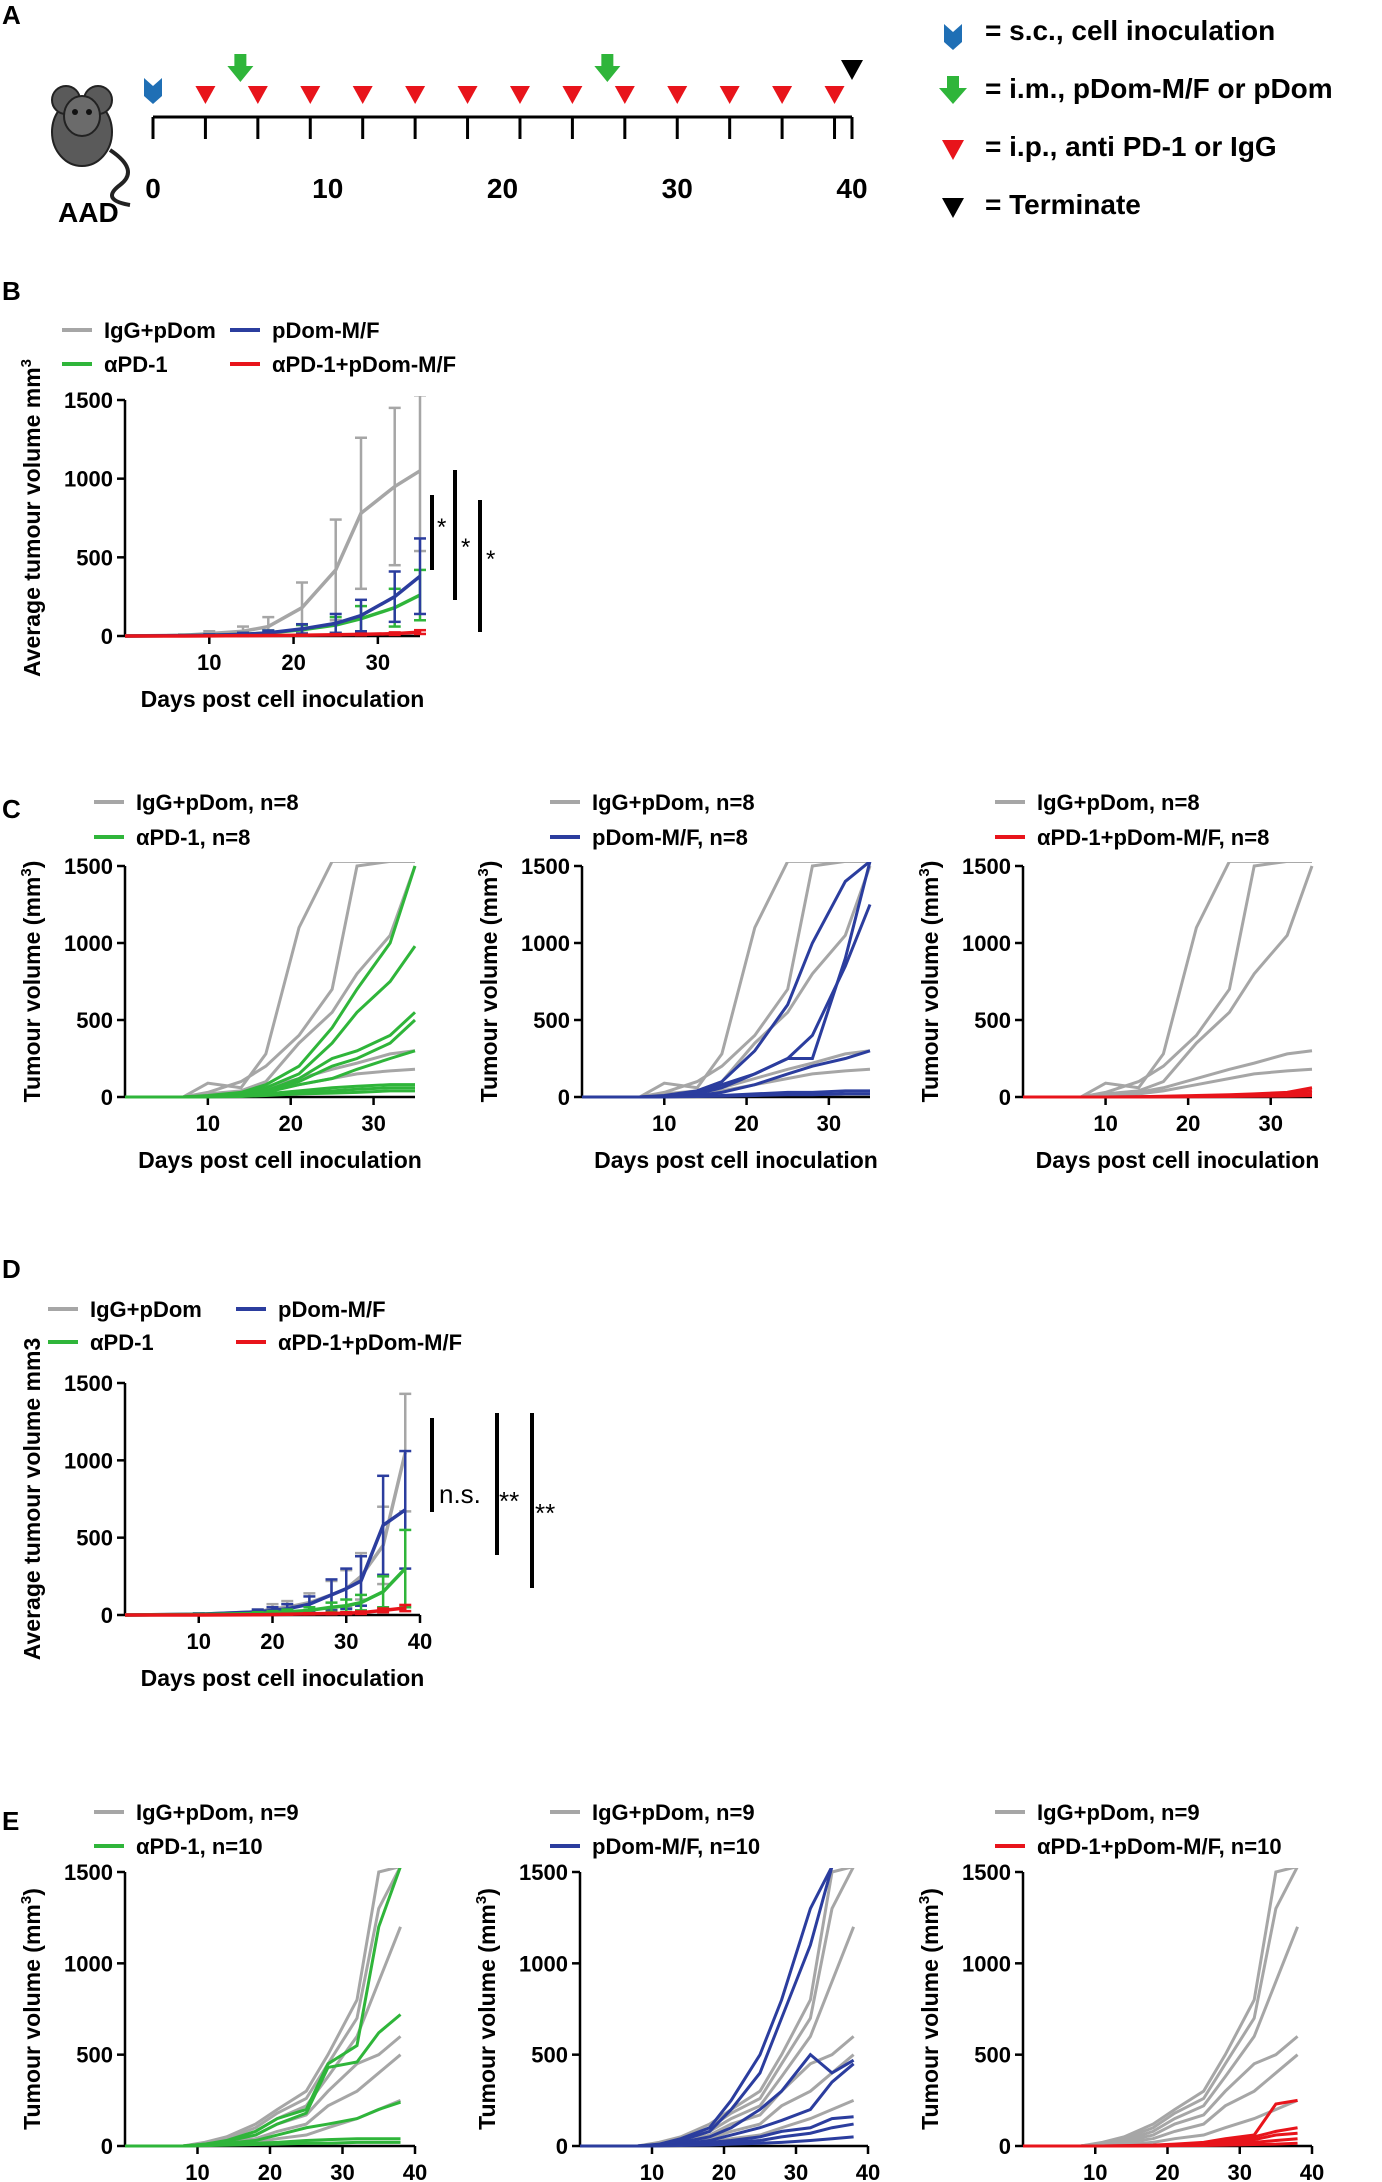  I want to click on legend-label: αPD-1+pDom-M/F, n=8, so click(1153, 837).